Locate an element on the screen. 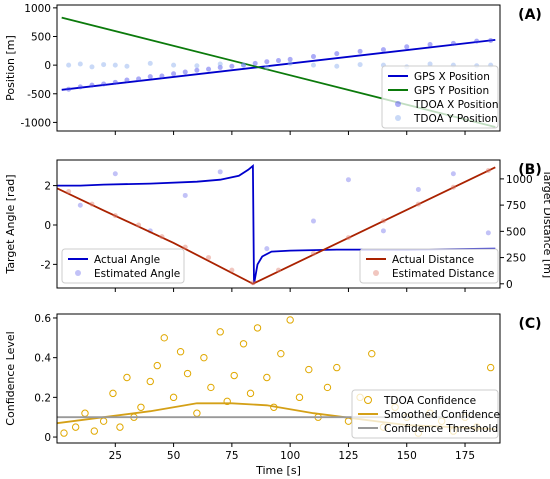  legend-swatch-estimated-distance is located at coordinates (376, 273).